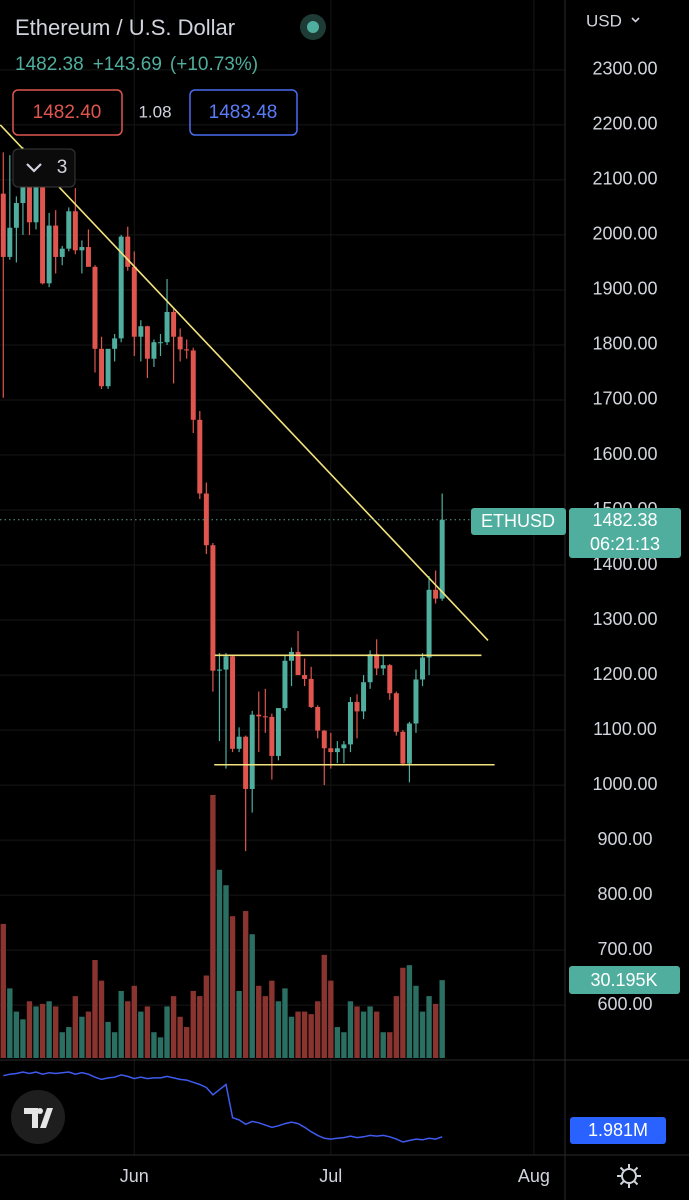  I want to click on symbol-tag, so click(518, 521).